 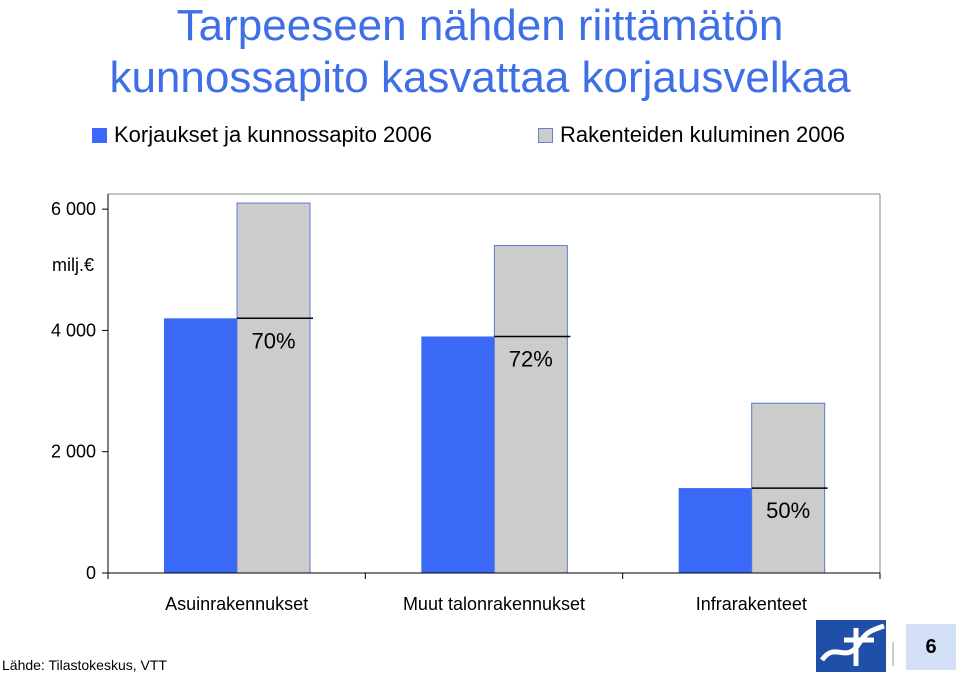 I want to click on y-tick-label-1: 2 000, so click(x=73, y=452).